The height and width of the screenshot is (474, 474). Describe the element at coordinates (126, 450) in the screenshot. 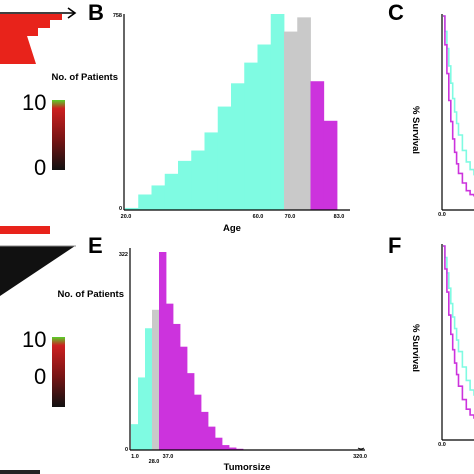

I see `histogram-tumorsize-ytick-min: 0` at that location.